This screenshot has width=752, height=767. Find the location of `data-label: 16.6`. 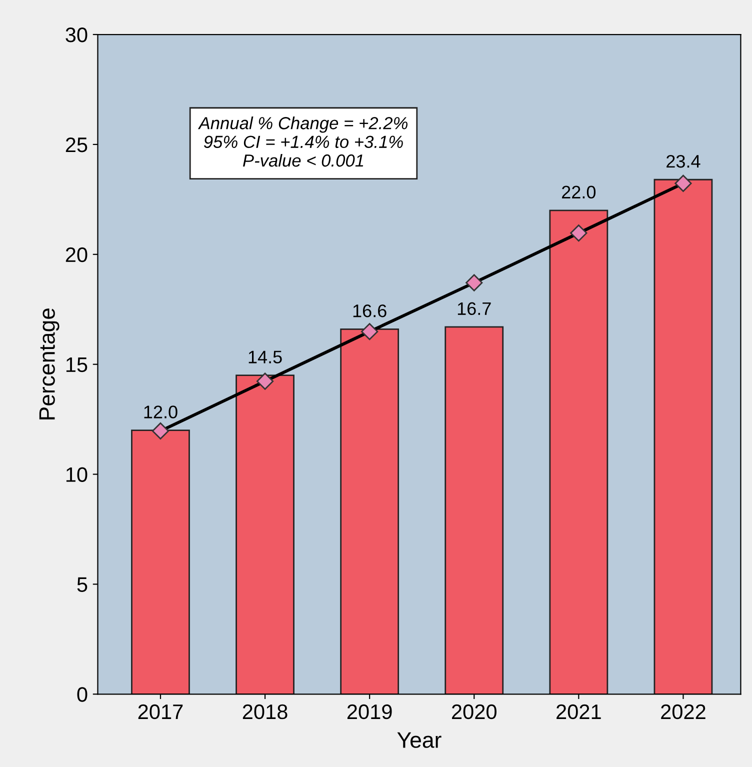

data-label: 16.6 is located at coordinates (369, 311).